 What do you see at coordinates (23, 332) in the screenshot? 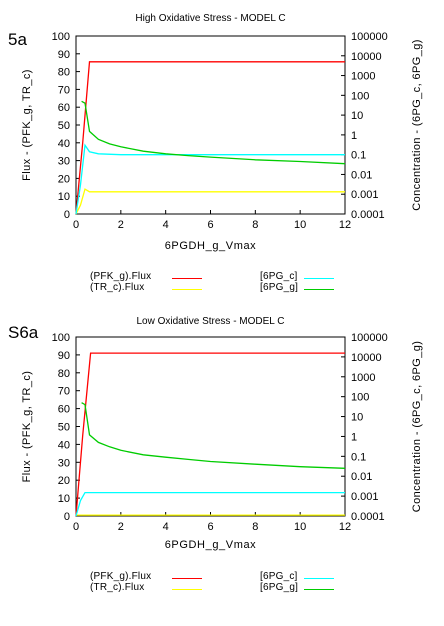
I see `panel-label-s6a: S6a` at bounding box center [23, 332].